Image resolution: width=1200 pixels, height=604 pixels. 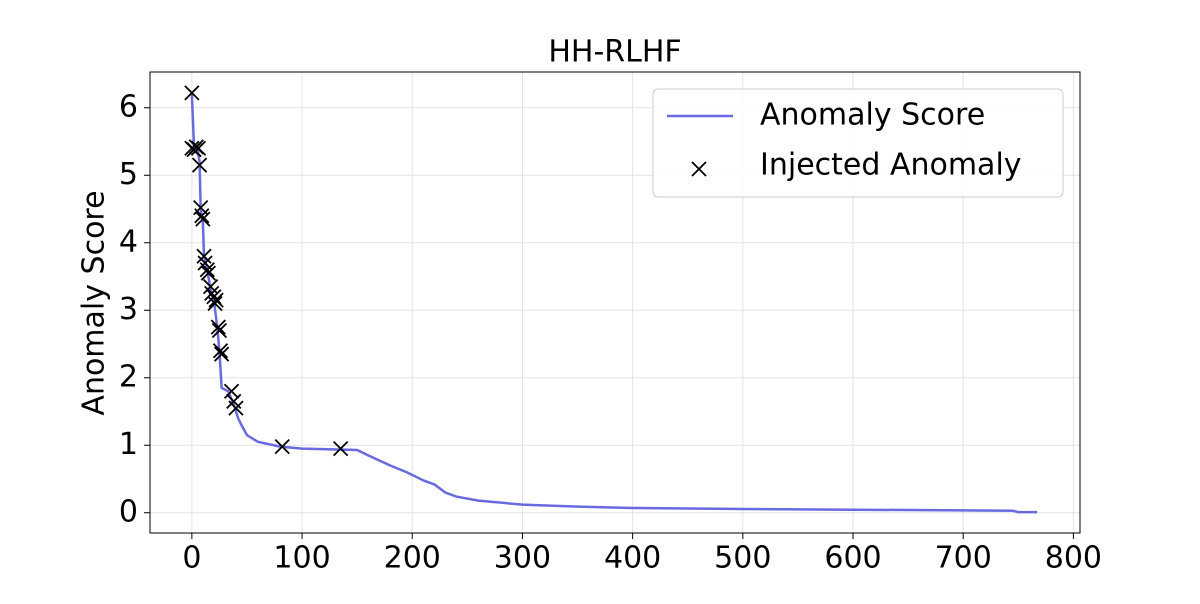 What do you see at coordinates (872, 115) in the screenshot?
I see `legend-label: Anomaly Score` at bounding box center [872, 115].